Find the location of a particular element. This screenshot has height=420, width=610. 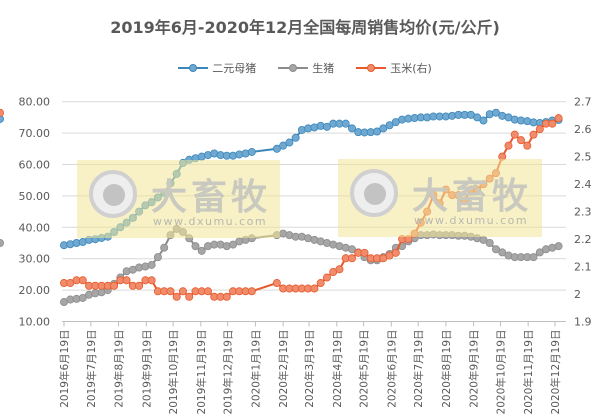

x-axis-tick-label: 2019年8月19日 is located at coordinates (119, 369).